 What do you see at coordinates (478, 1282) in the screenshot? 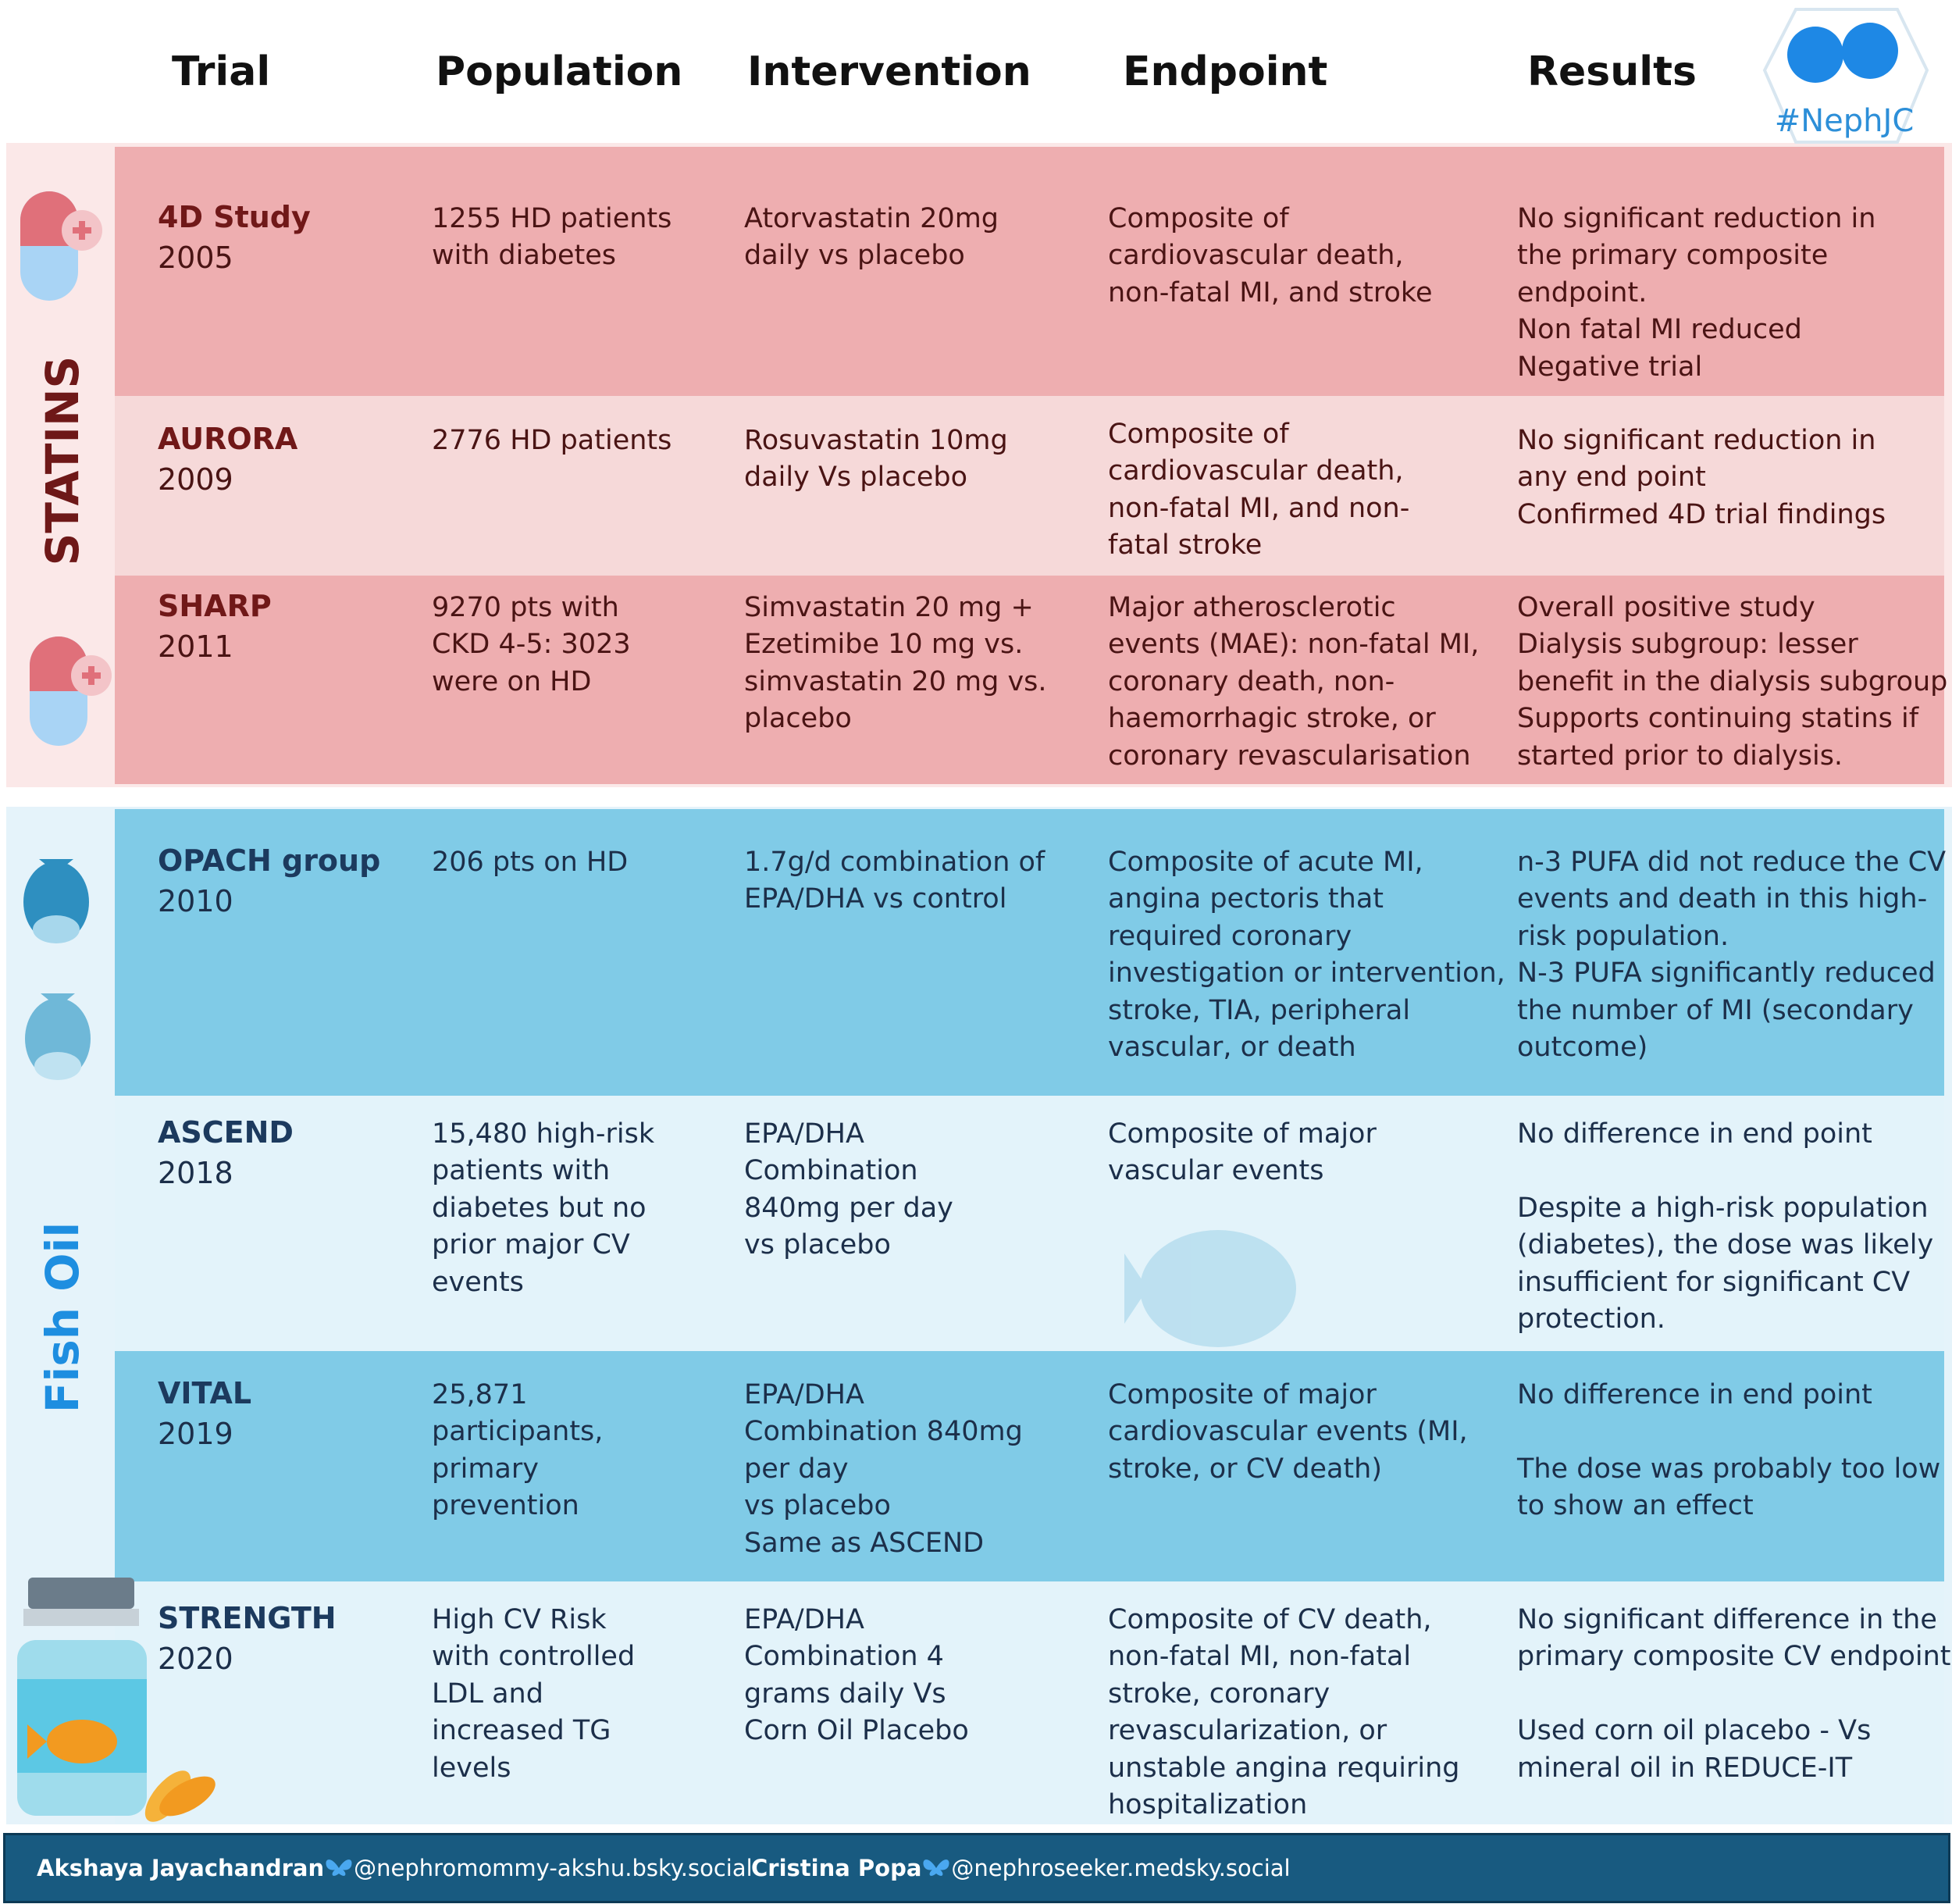
I see `cell-line: events` at bounding box center [478, 1282].